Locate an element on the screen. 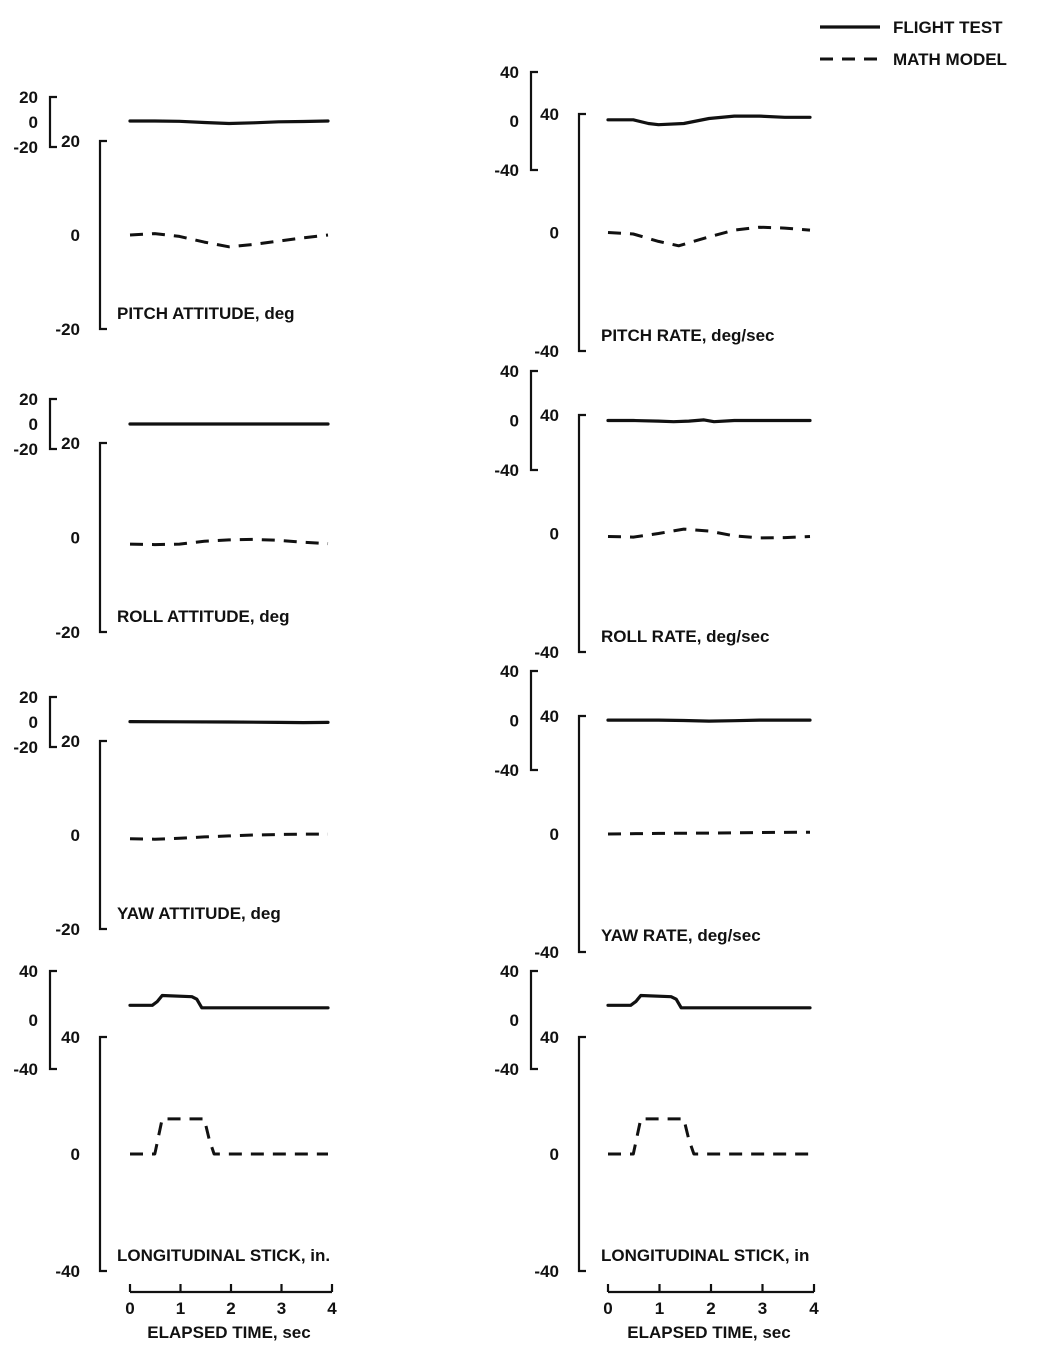 This screenshot has width=1041, height=1351. panel-yaw-attitude: 20 0 -20 20 0 -20 YAW ATTITUDE, deg is located at coordinates (171, 813).